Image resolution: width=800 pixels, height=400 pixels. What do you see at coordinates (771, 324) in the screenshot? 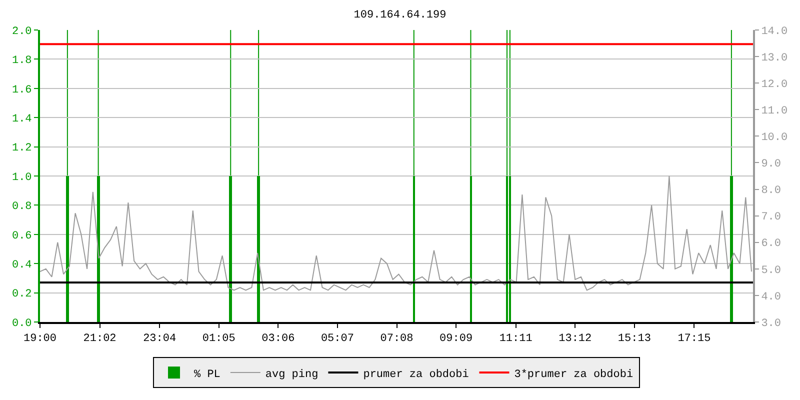
I see `y2-tick-label: 3.0` at bounding box center [771, 324].